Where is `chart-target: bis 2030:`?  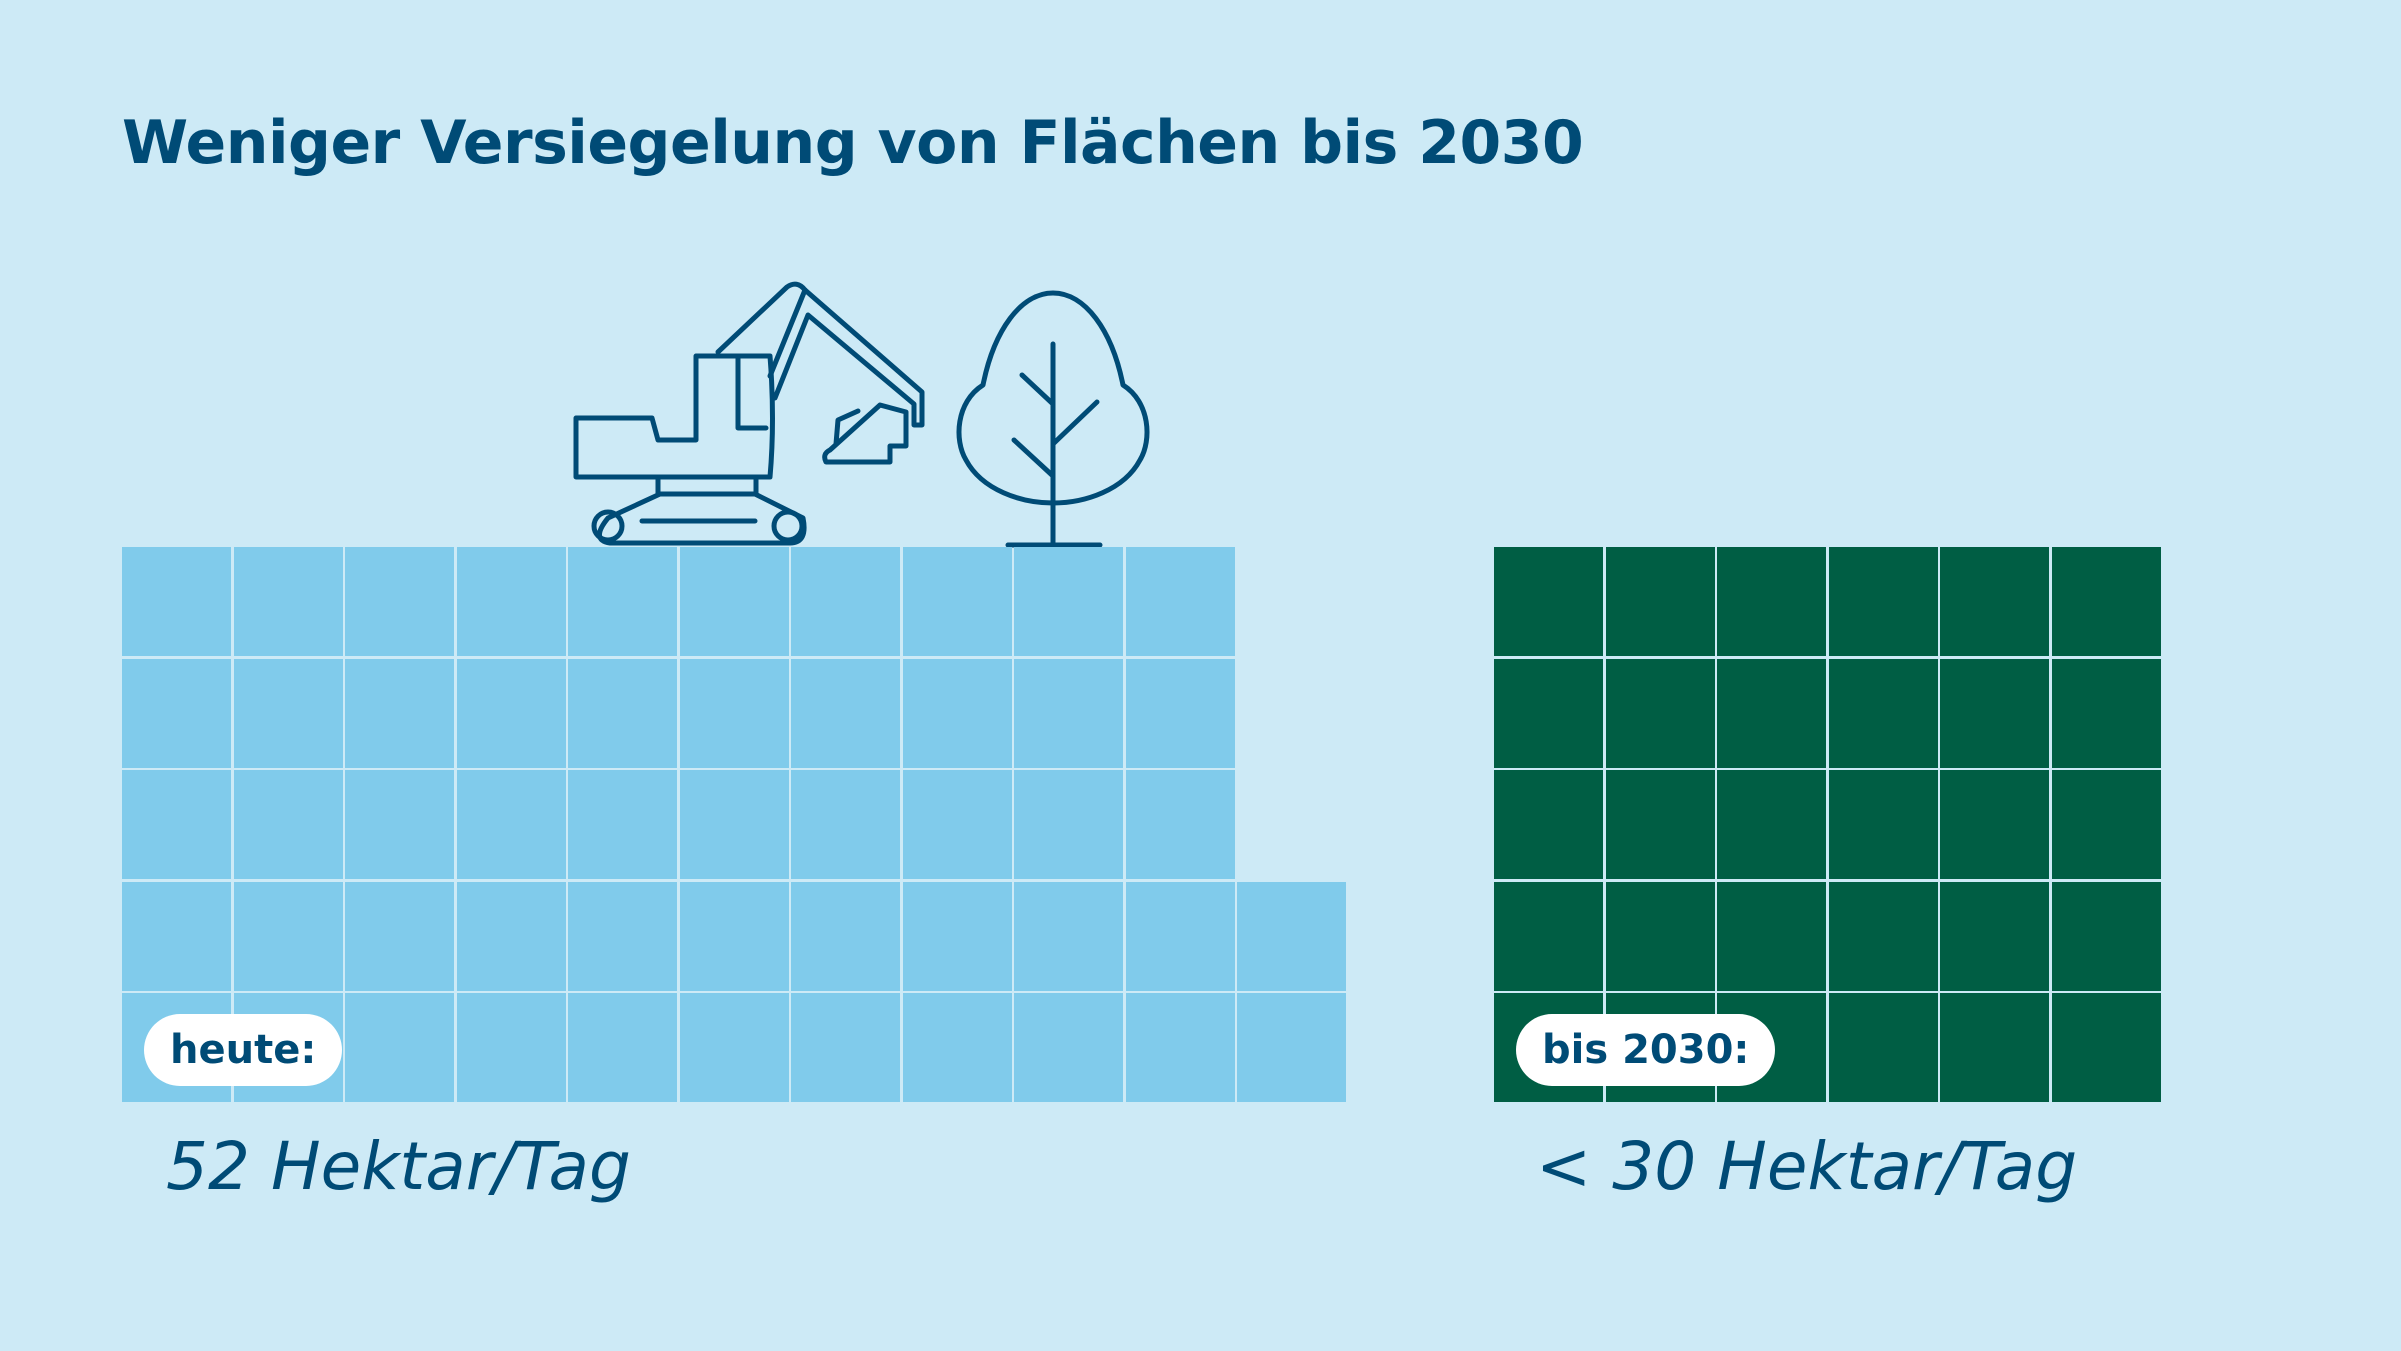 chart-target: bis 2030: is located at coordinates (1828, 825).